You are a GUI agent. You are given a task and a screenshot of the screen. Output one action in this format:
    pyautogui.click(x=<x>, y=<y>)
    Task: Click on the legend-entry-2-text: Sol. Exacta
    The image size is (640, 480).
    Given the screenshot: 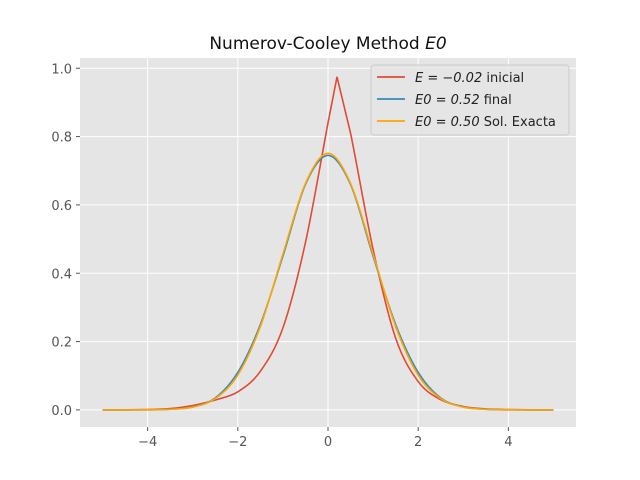 What is the action you would take?
    pyautogui.click(x=518, y=122)
    